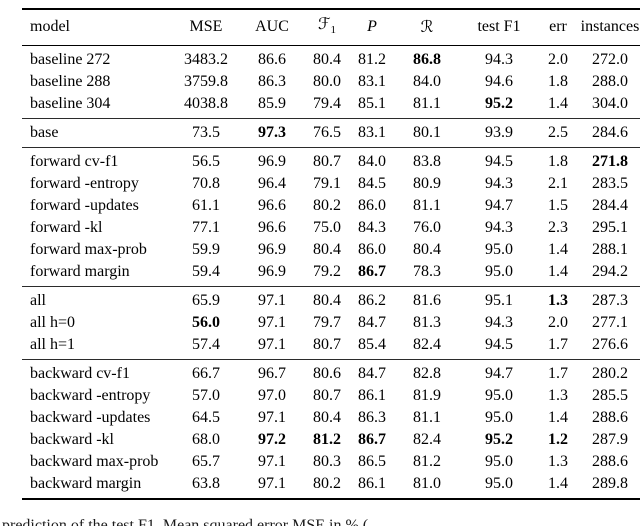 The width and height of the screenshot is (640, 526). Describe the element at coordinates (44, 133) in the screenshot. I see `model-cell: base` at that location.